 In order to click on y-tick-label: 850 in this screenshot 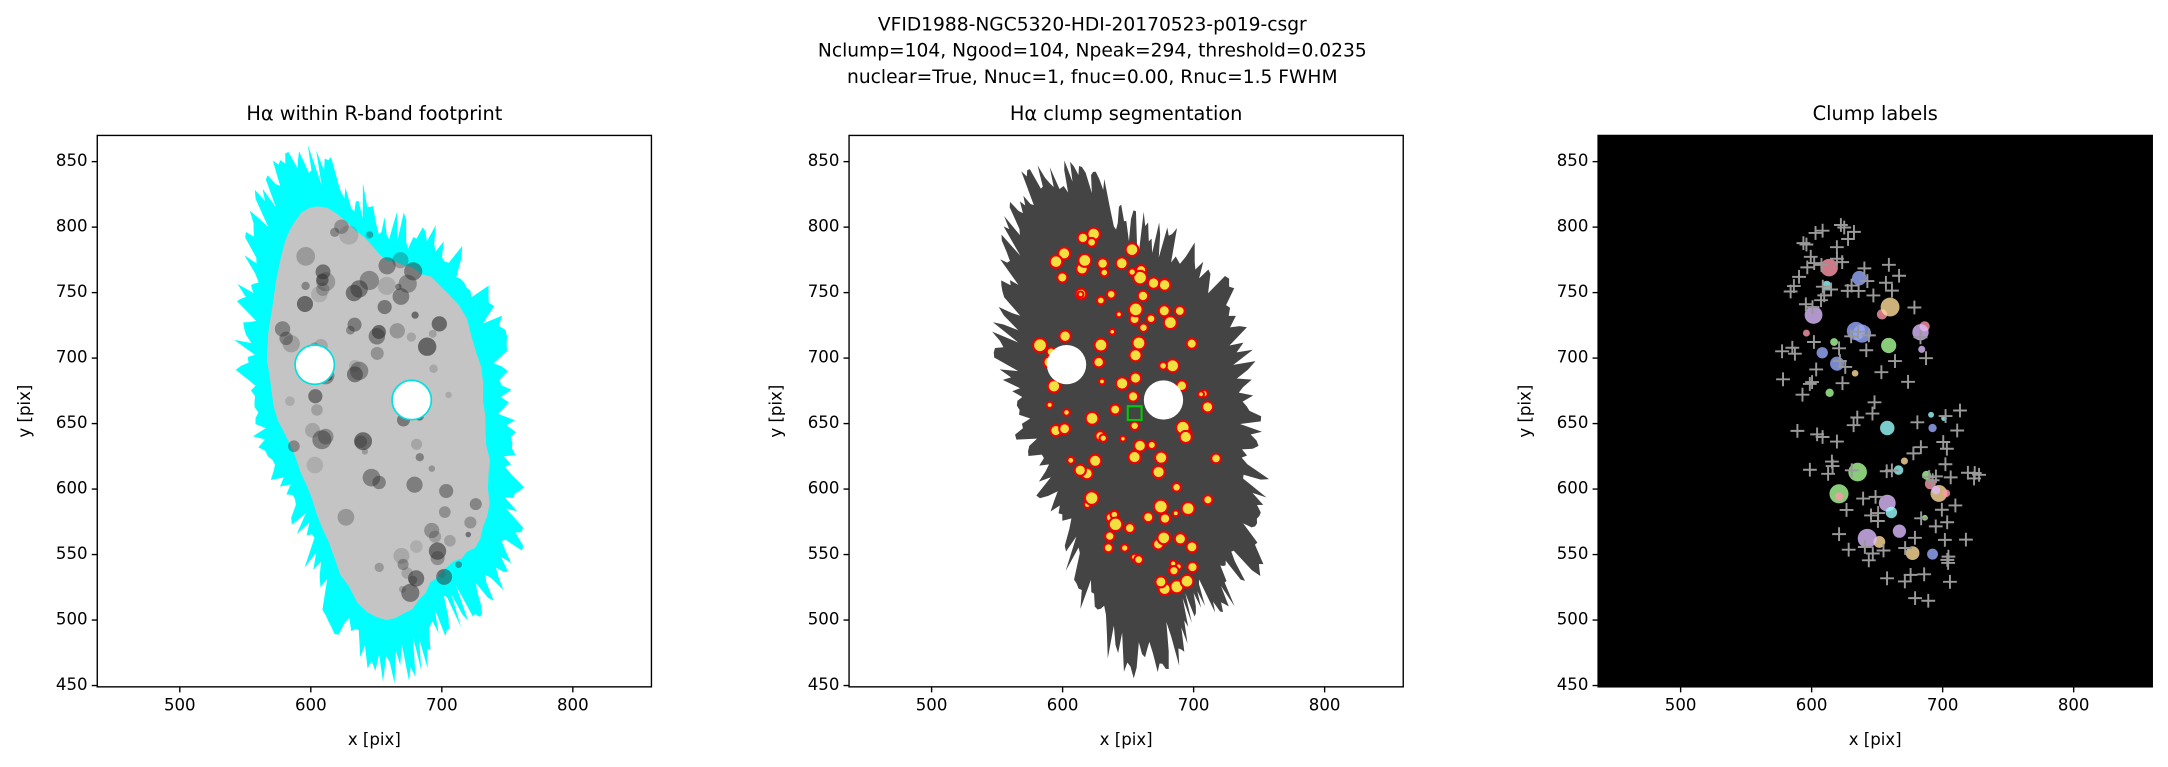, I will do `click(1573, 160)`.